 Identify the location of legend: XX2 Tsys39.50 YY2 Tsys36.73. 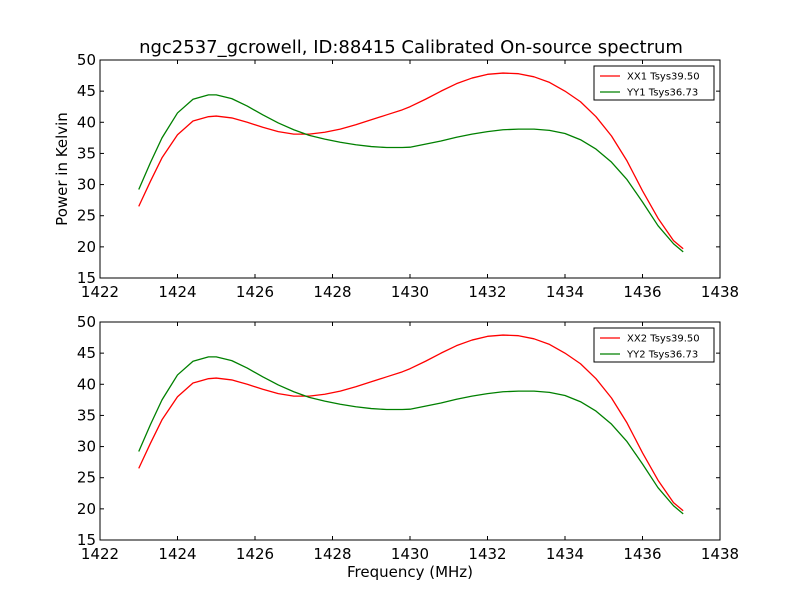
(654, 345).